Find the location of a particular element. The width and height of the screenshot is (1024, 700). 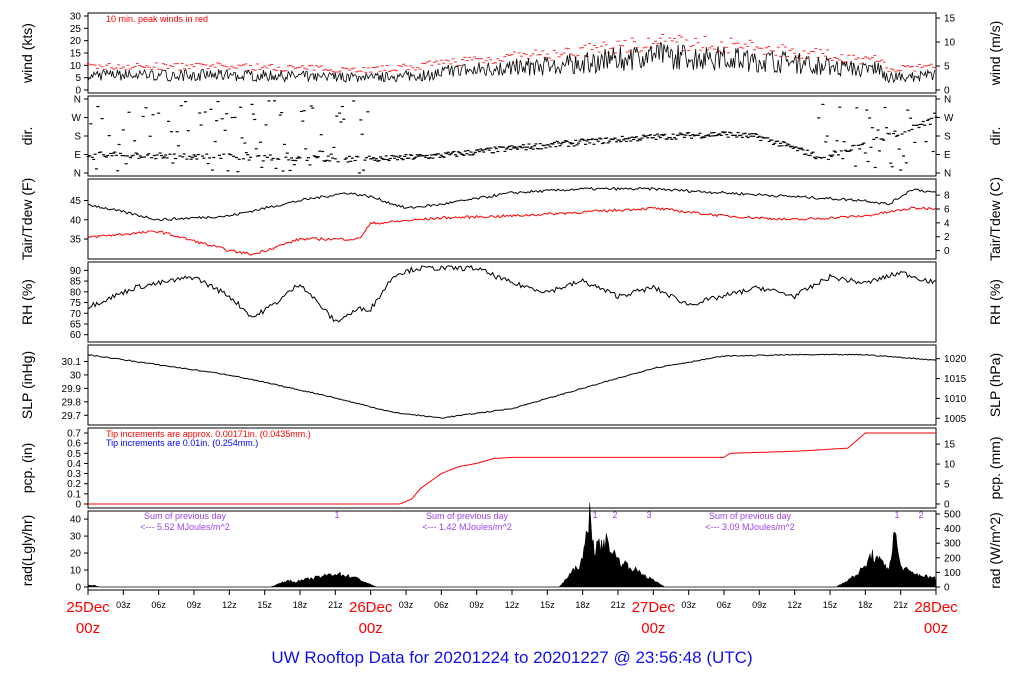

y2-tick-label: 5 is located at coordinates (947, 485).